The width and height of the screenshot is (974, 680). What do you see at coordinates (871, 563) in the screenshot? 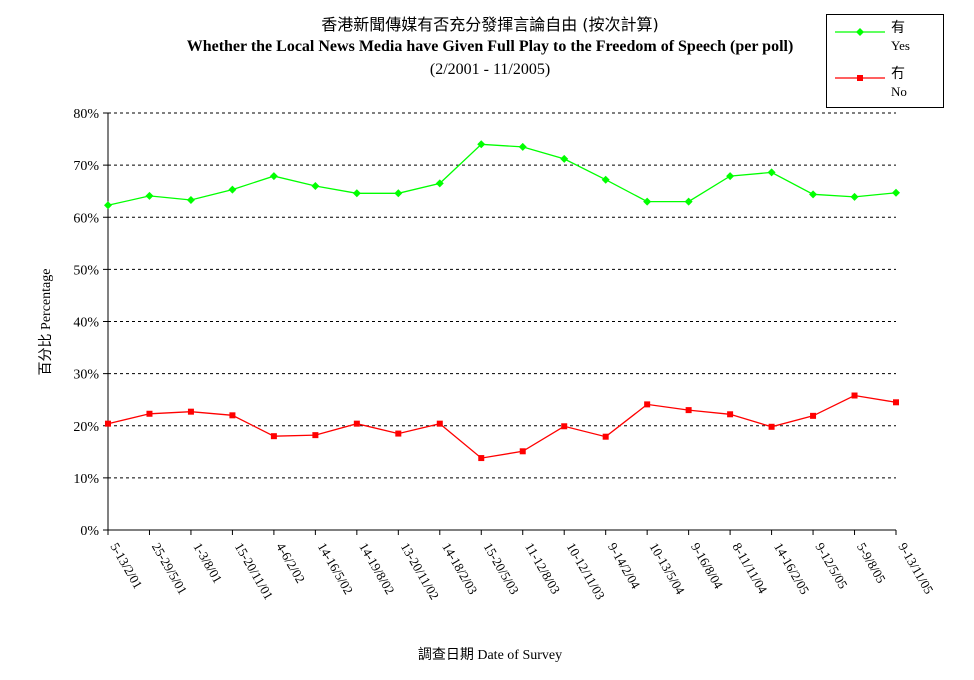
I see `x-tick-label: 5-9/8/05` at bounding box center [871, 563].